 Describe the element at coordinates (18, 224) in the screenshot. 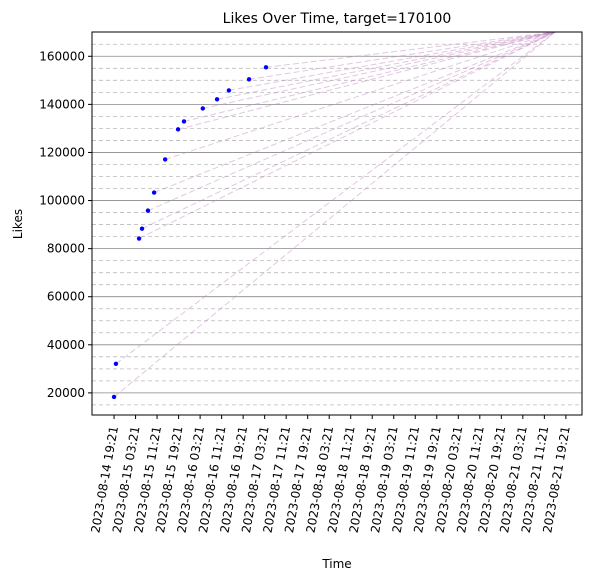

I see `y-axis-label: Likes` at that location.